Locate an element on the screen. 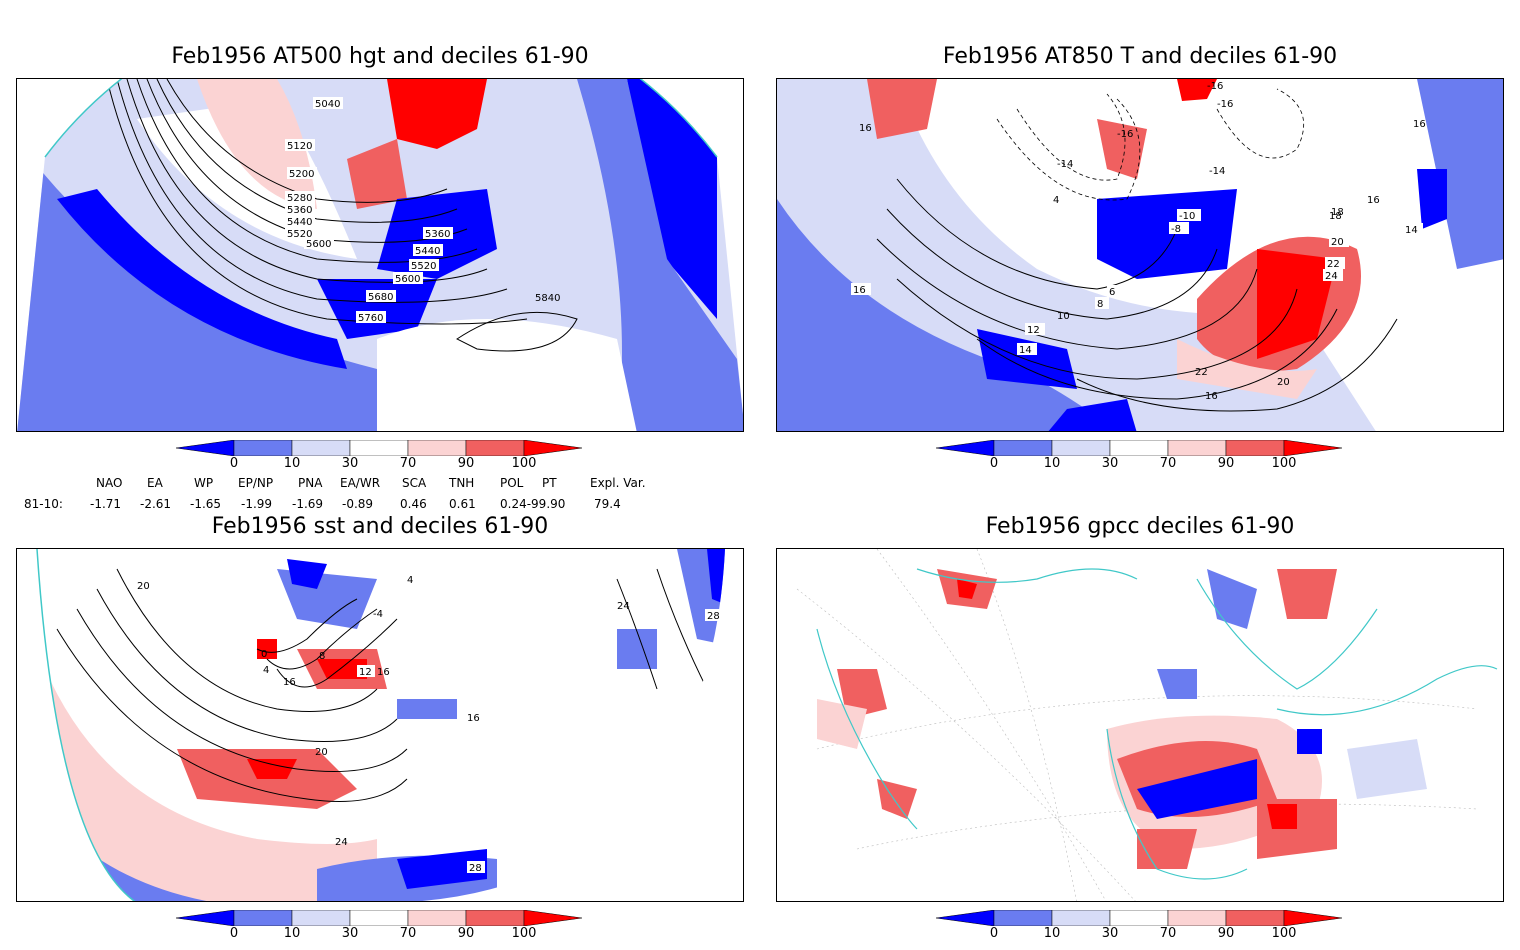 This screenshot has width=1520, height=950. index-value: -2.61 is located at coordinates (156, 504).